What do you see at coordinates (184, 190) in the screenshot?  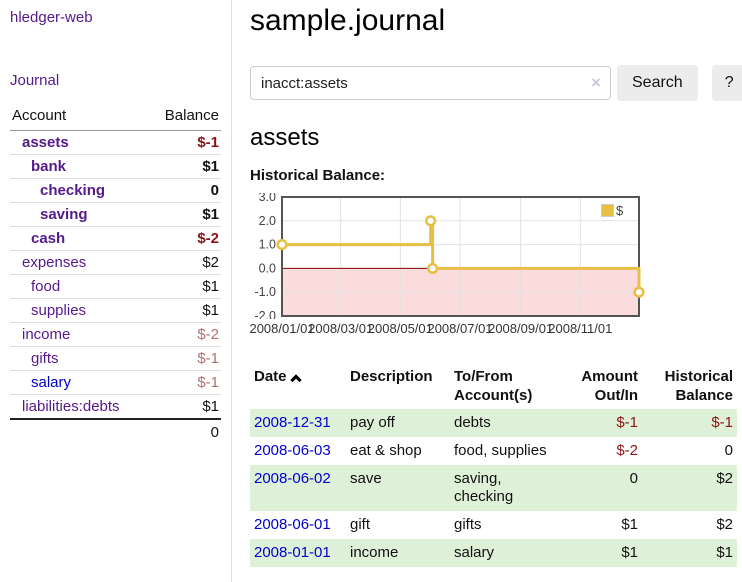 I see `account-balance: 0` at bounding box center [184, 190].